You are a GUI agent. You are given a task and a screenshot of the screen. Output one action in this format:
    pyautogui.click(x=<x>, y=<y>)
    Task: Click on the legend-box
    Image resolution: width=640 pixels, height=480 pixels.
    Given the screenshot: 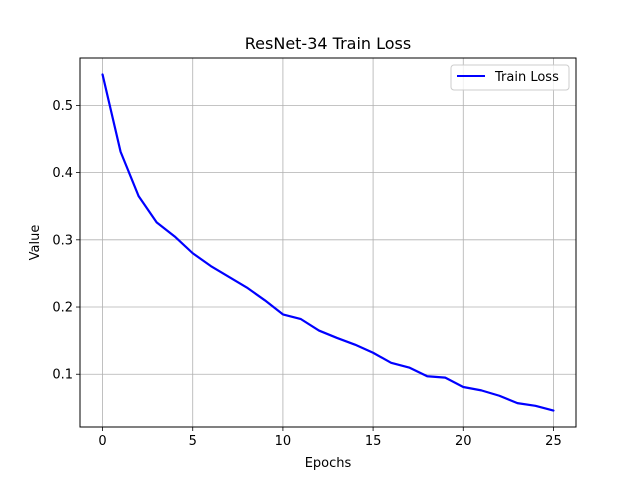 What is the action you would take?
    pyautogui.click(x=510, y=77)
    